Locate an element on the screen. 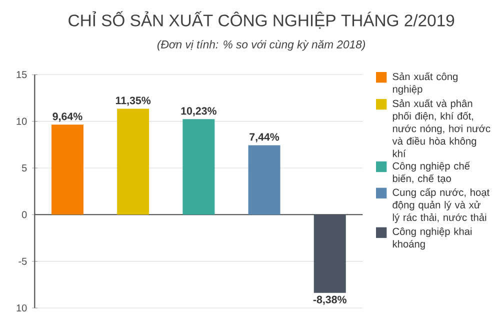 This screenshot has height=324, width=500. legend-label: Công nghiệp chế biến, chế tạo is located at coordinates (431, 173).